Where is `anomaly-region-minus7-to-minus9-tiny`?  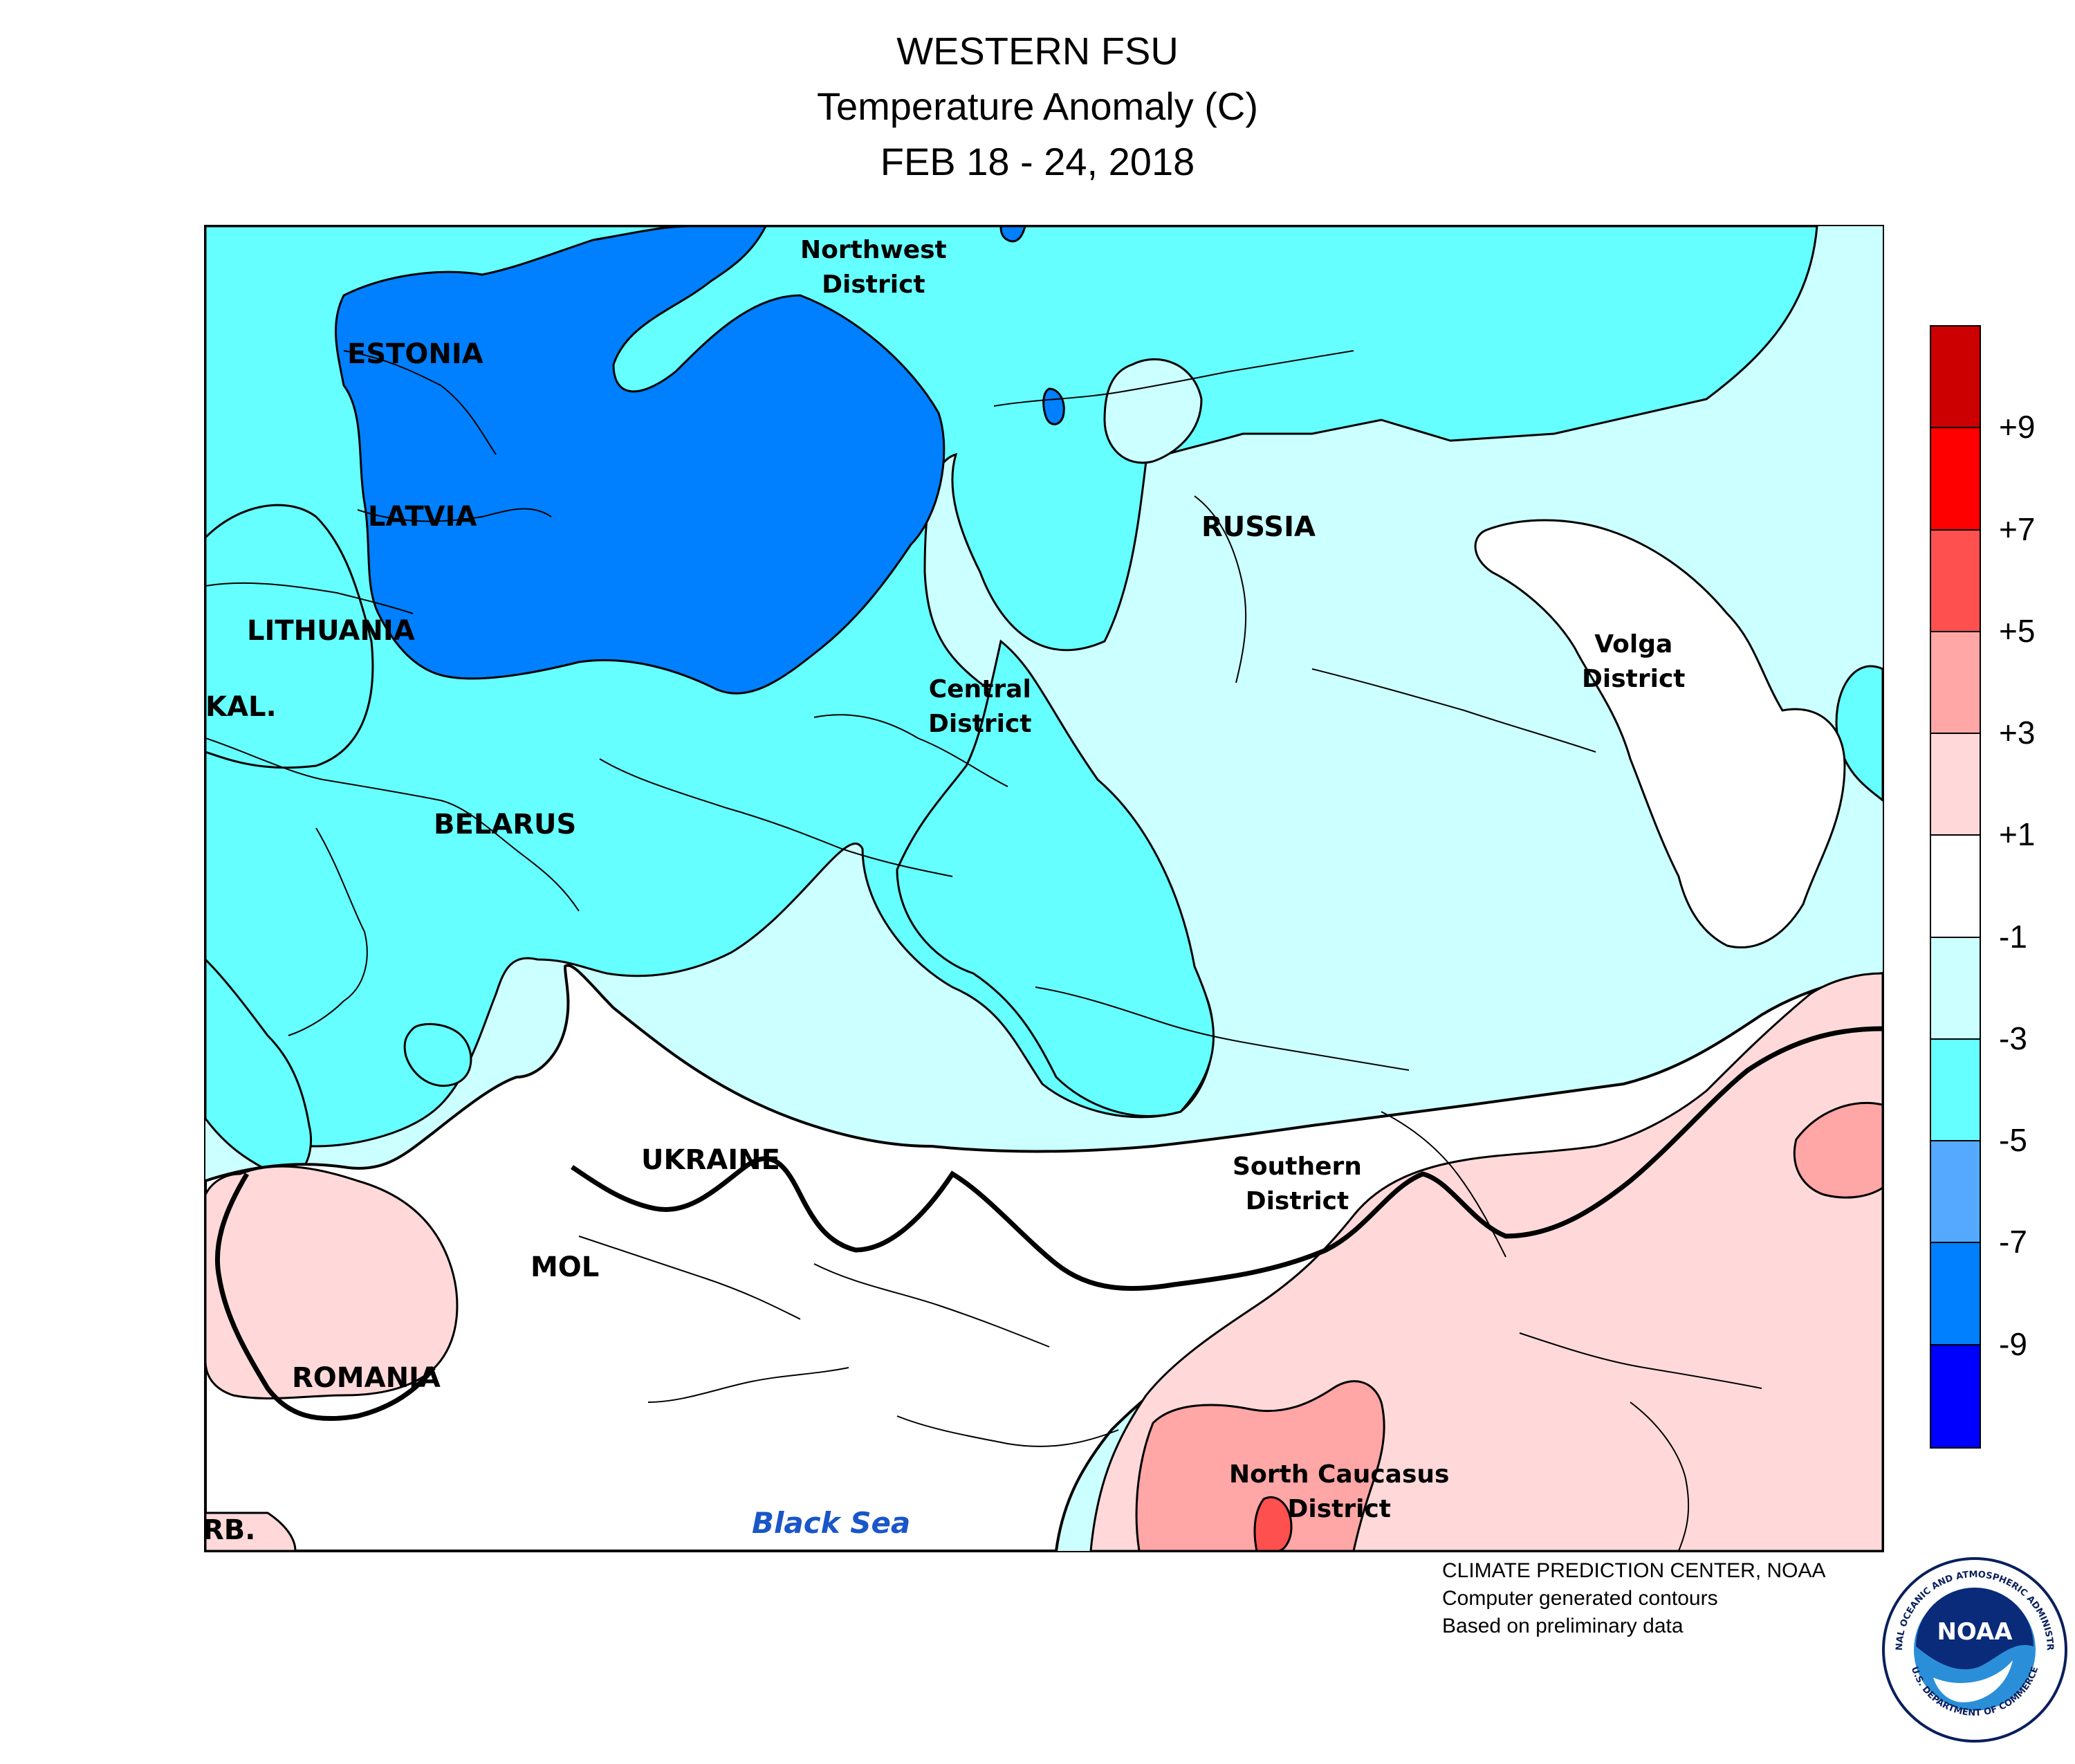
anomaly-region-minus7-to-minus9-tiny is located at coordinates (1012, 234).